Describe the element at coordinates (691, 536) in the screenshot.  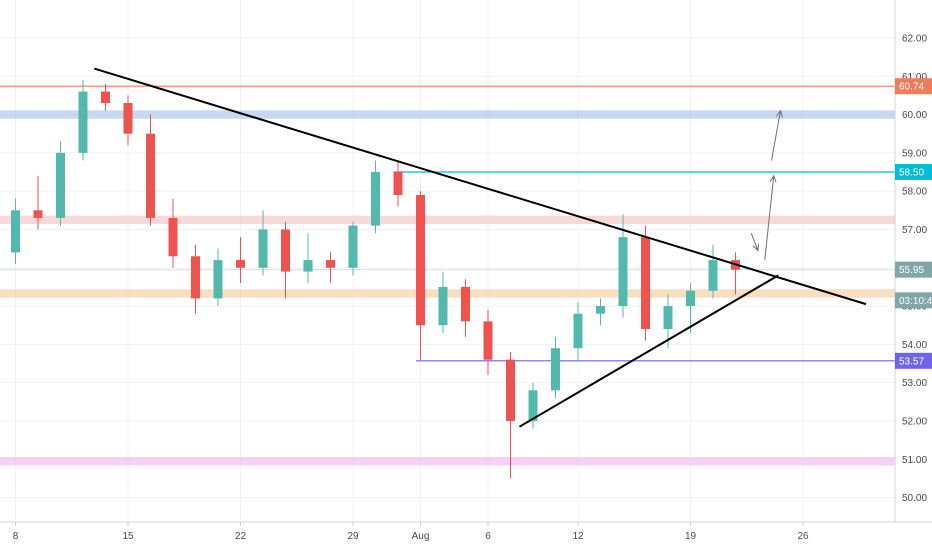
I see `time-tick-label: 19` at that location.